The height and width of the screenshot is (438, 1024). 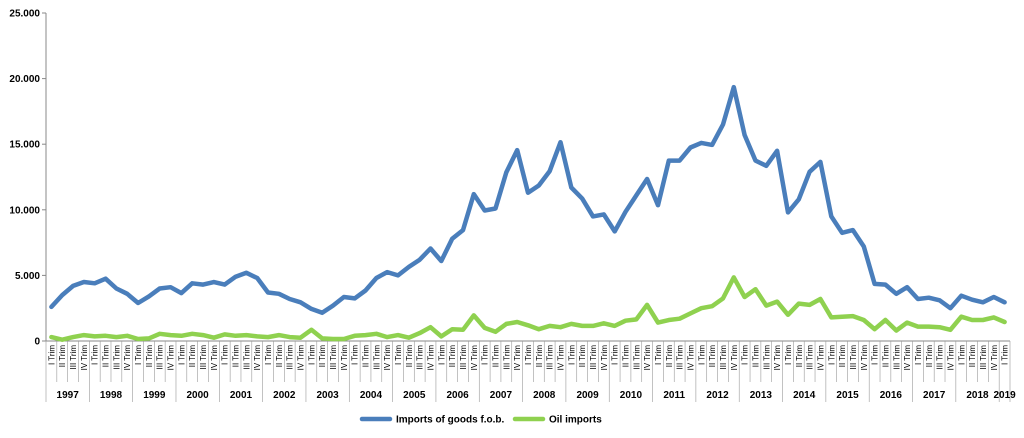 I want to click on year-label: 2012, so click(x=717, y=395).